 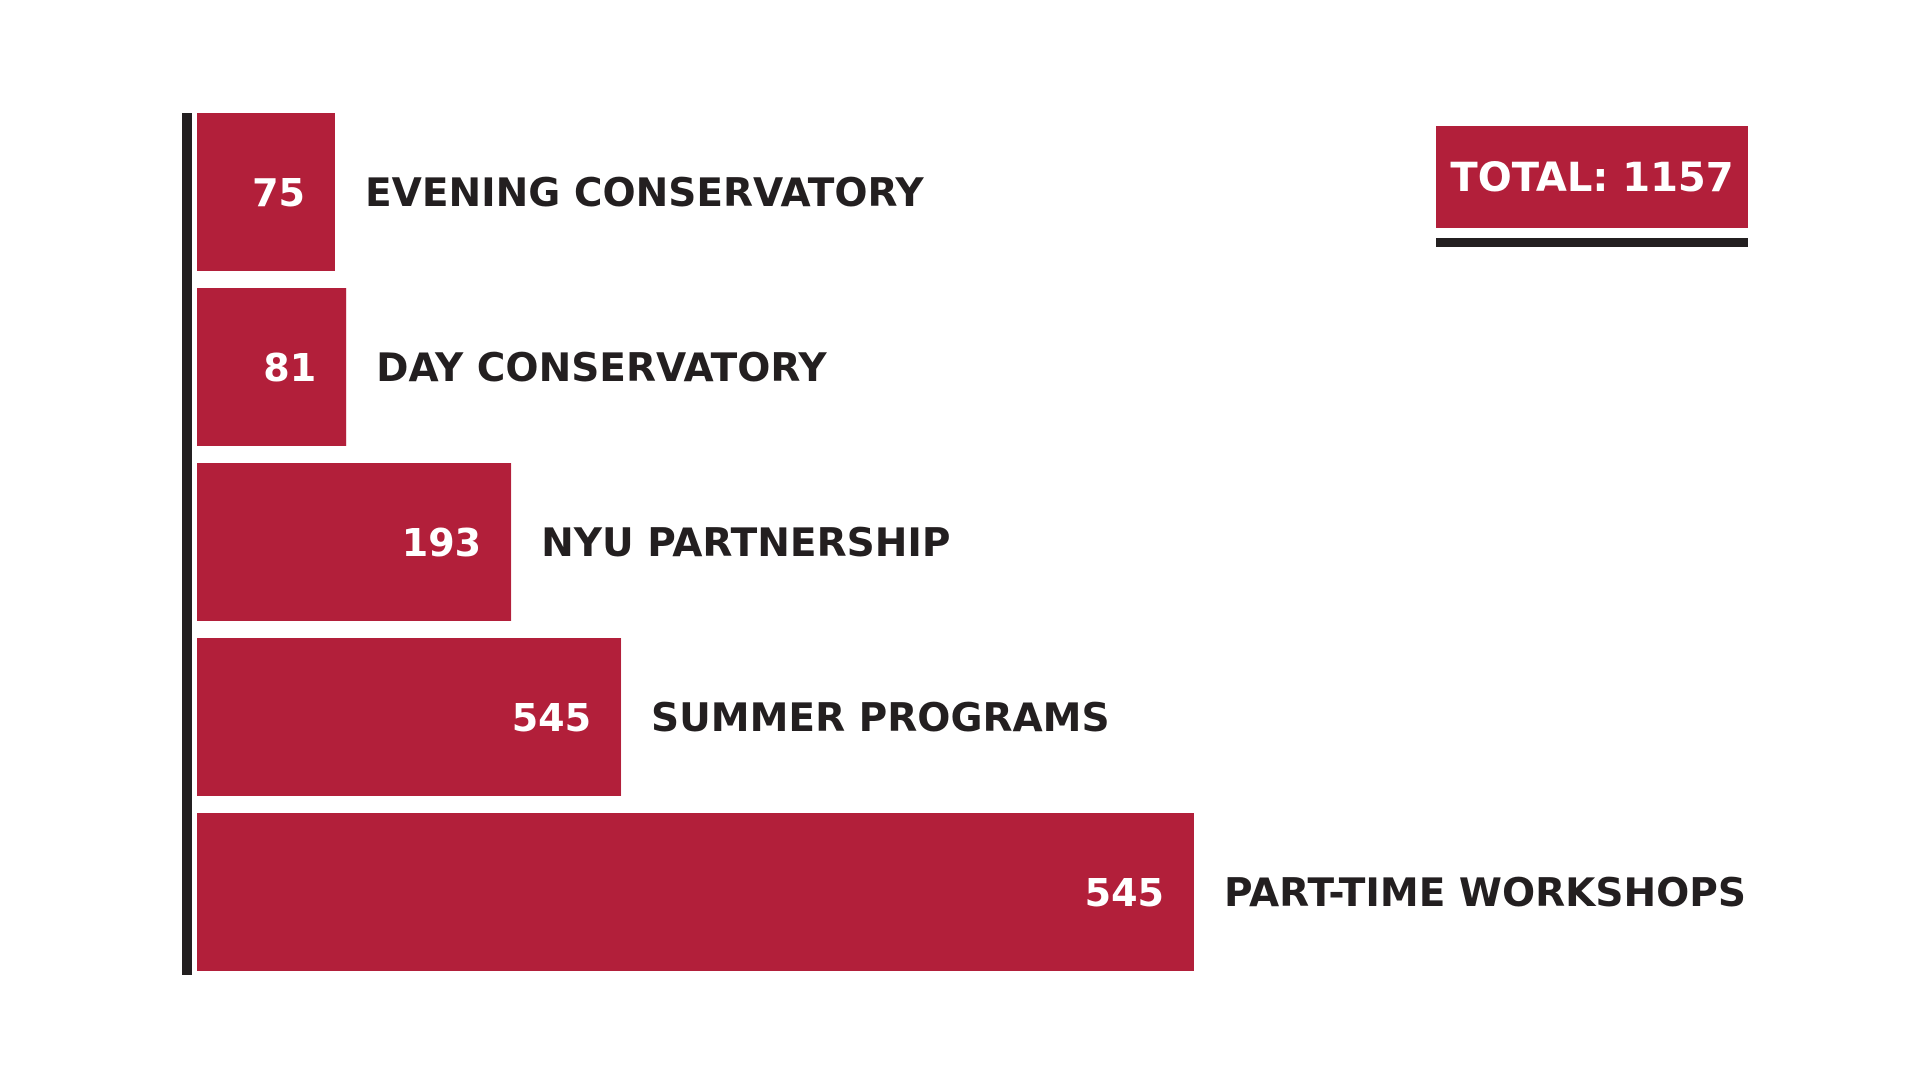 I want to click on total-box: TOTAL: 1157, so click(x=1592, y=186).